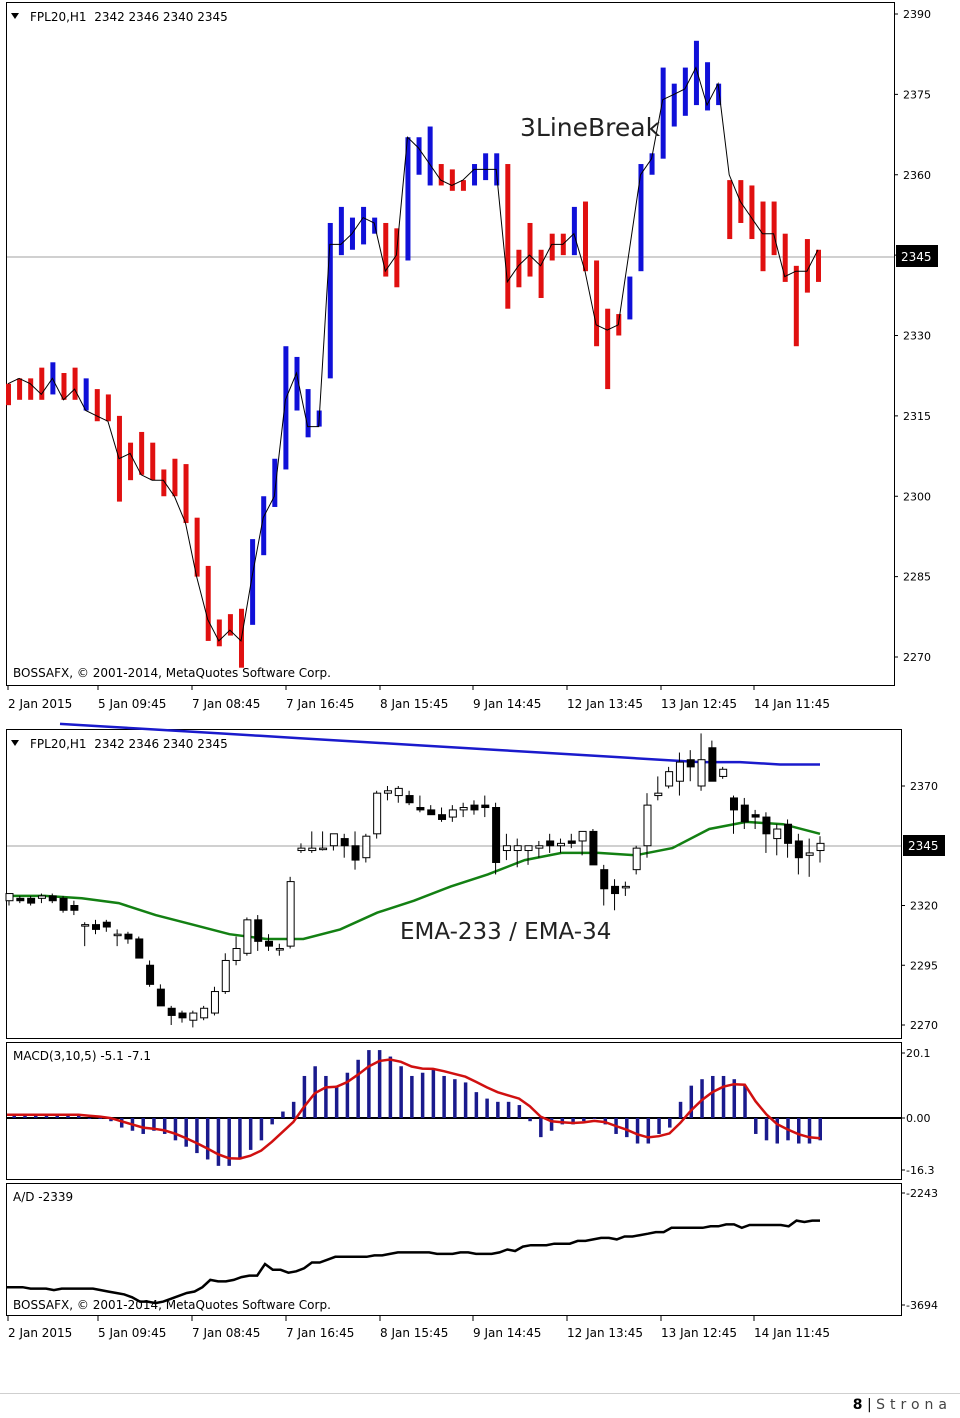  Describe the element at coordinates (917, 14) in the screenshot. I see `panel1-y-tick-label: 2390` at that location.